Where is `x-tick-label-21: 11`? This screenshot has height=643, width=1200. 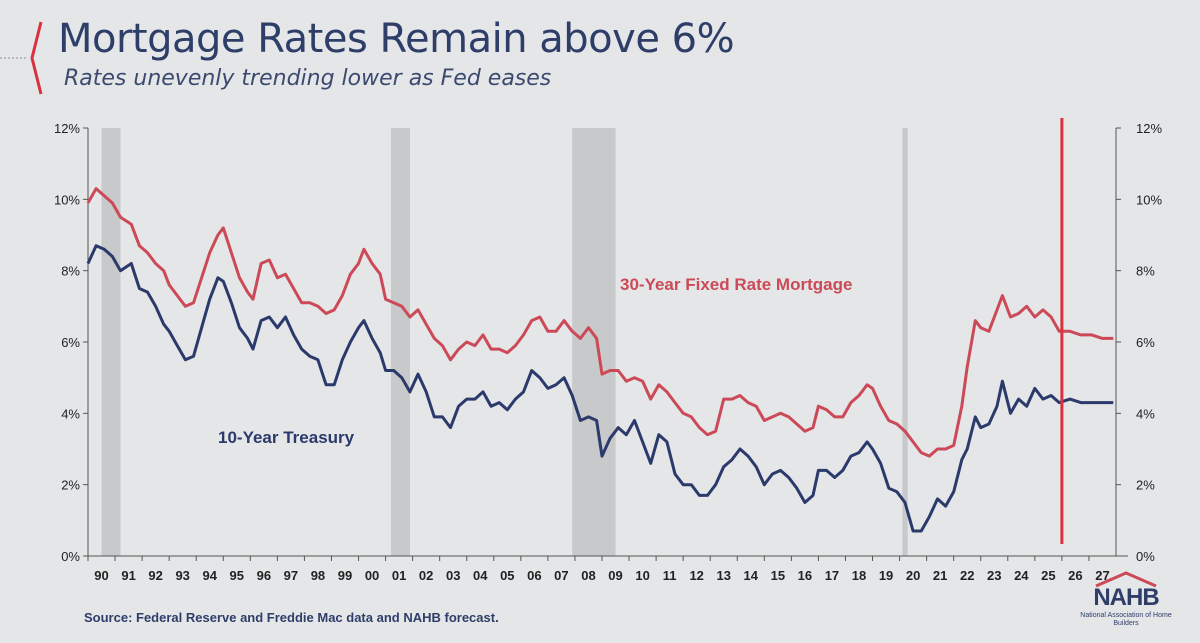 x-tick-label-21: 11 is located at coordinates (670, 575).